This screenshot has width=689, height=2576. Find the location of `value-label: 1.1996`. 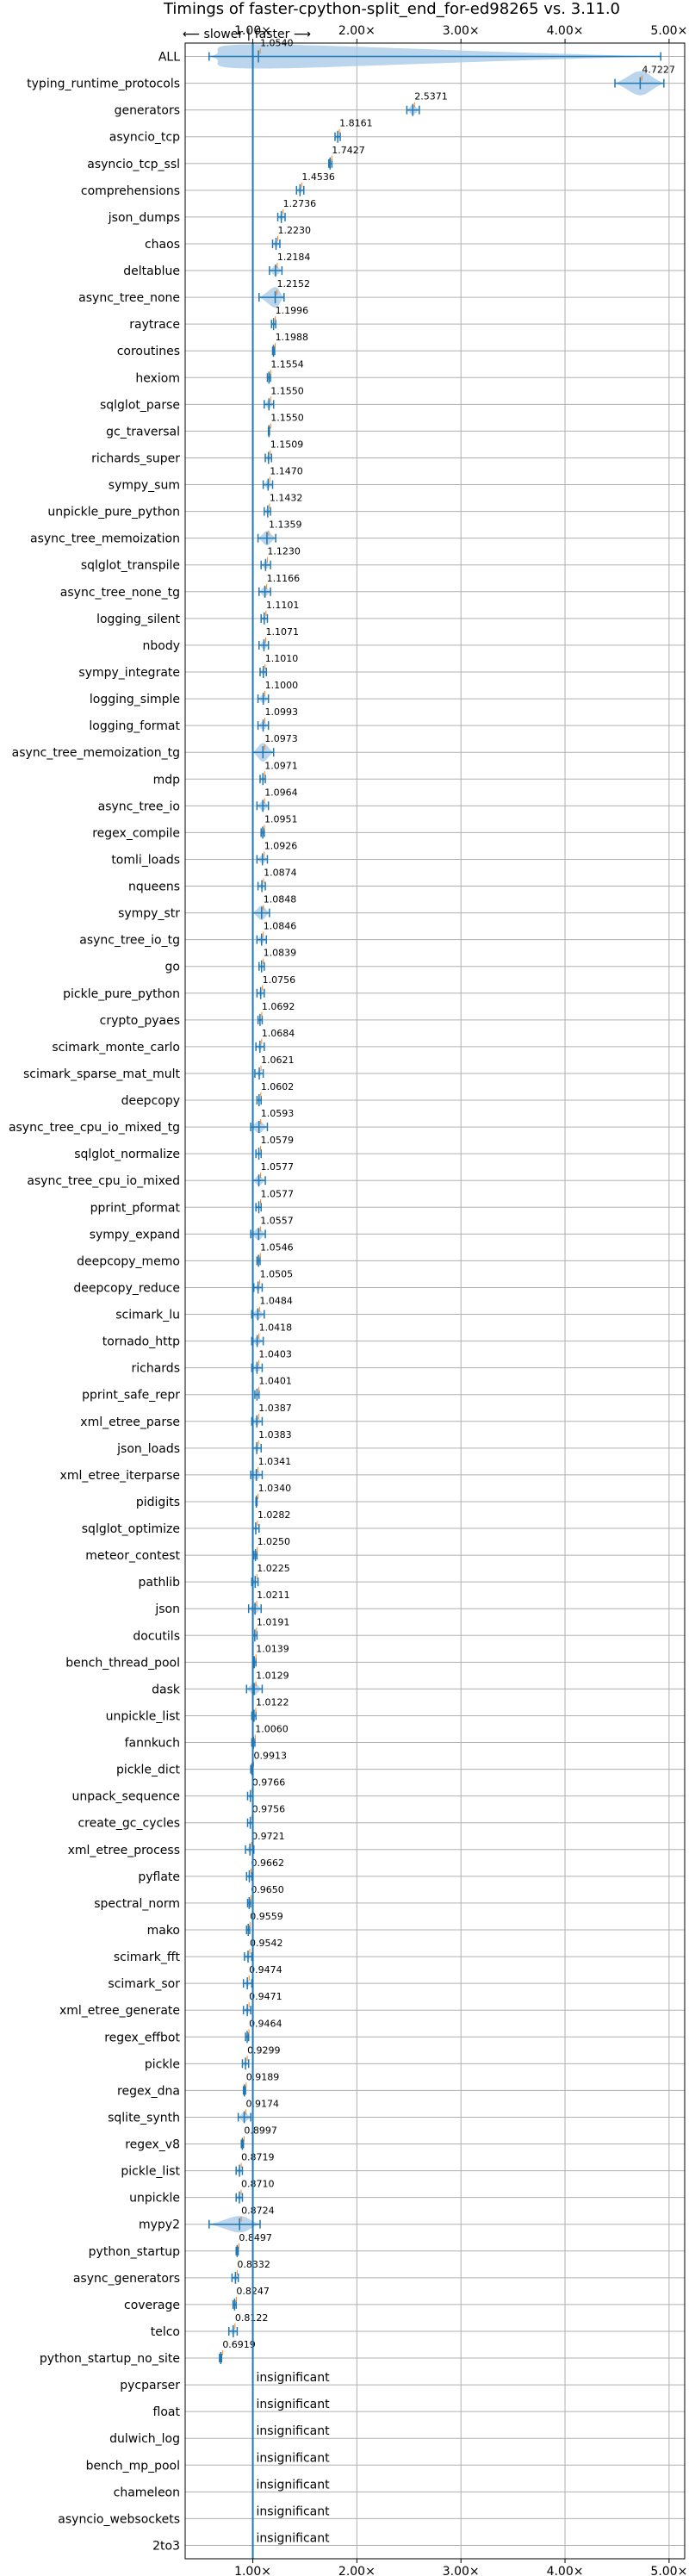

value-label: 1.1996 is located at coordinates (292, 310).